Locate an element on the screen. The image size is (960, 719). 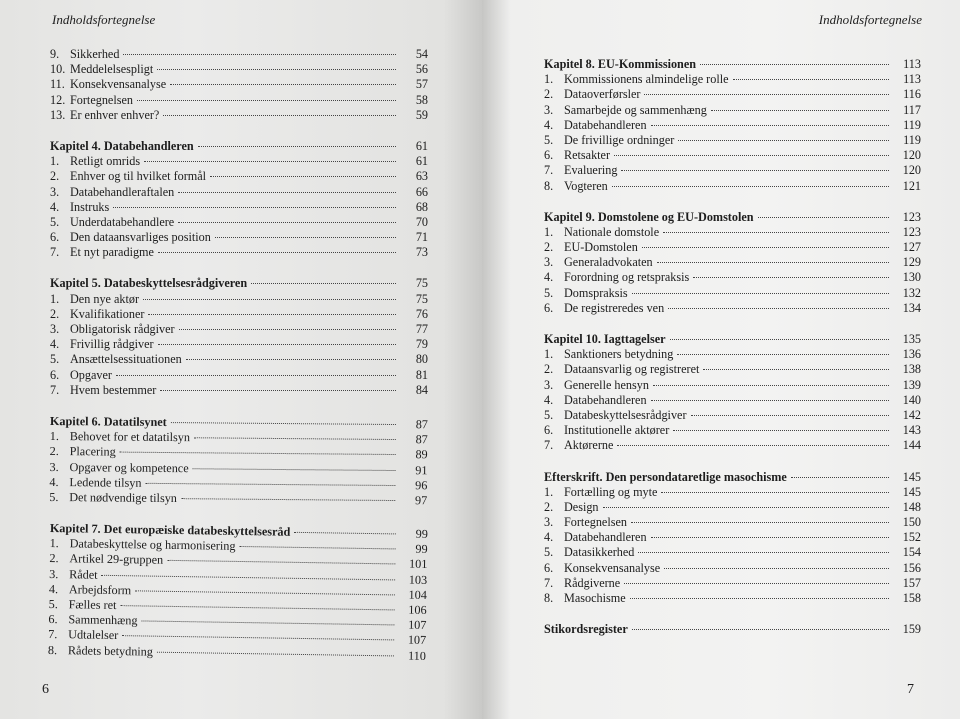
toc-entry: 6. Konsekvensanalyse 156 is located at coordinates (732, 568).